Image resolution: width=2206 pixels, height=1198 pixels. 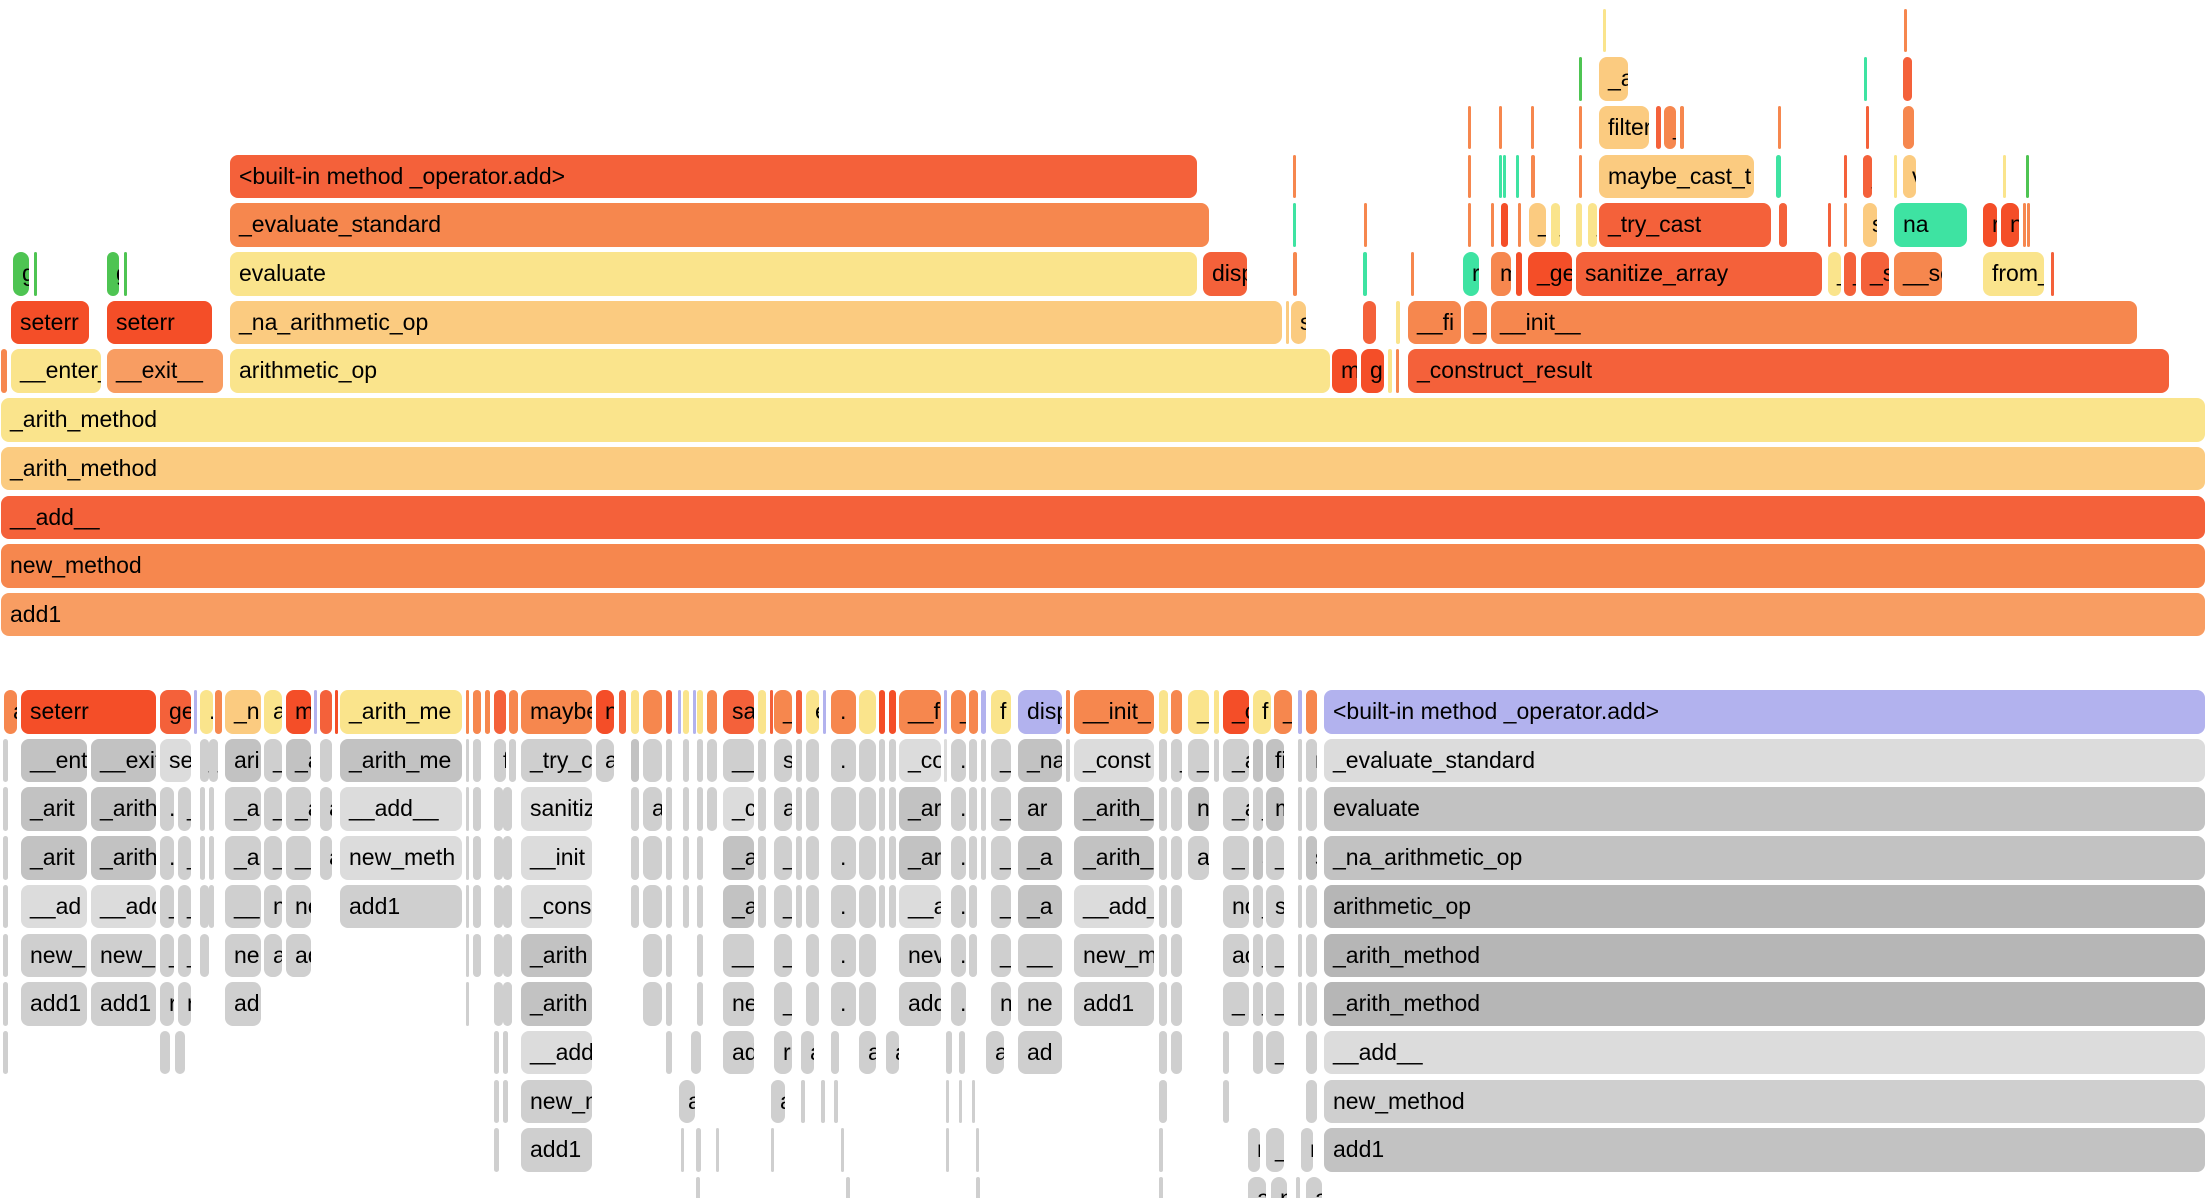 I want to click on flame-frame: evaluate, so click(x=1764, y=809).